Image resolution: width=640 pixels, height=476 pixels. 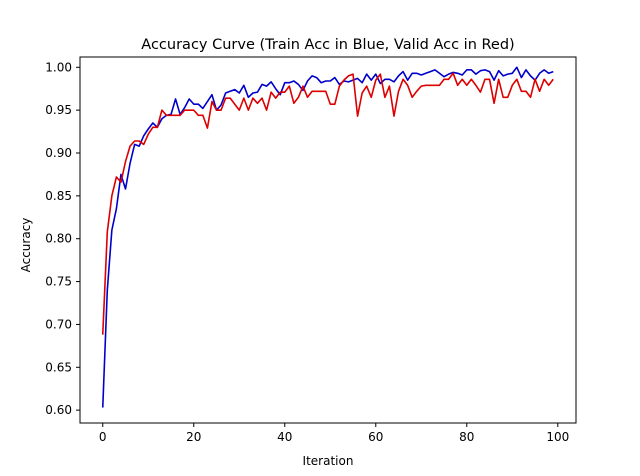 I want to click on y-tick-label: 0.75, so click(x=58, y=282).